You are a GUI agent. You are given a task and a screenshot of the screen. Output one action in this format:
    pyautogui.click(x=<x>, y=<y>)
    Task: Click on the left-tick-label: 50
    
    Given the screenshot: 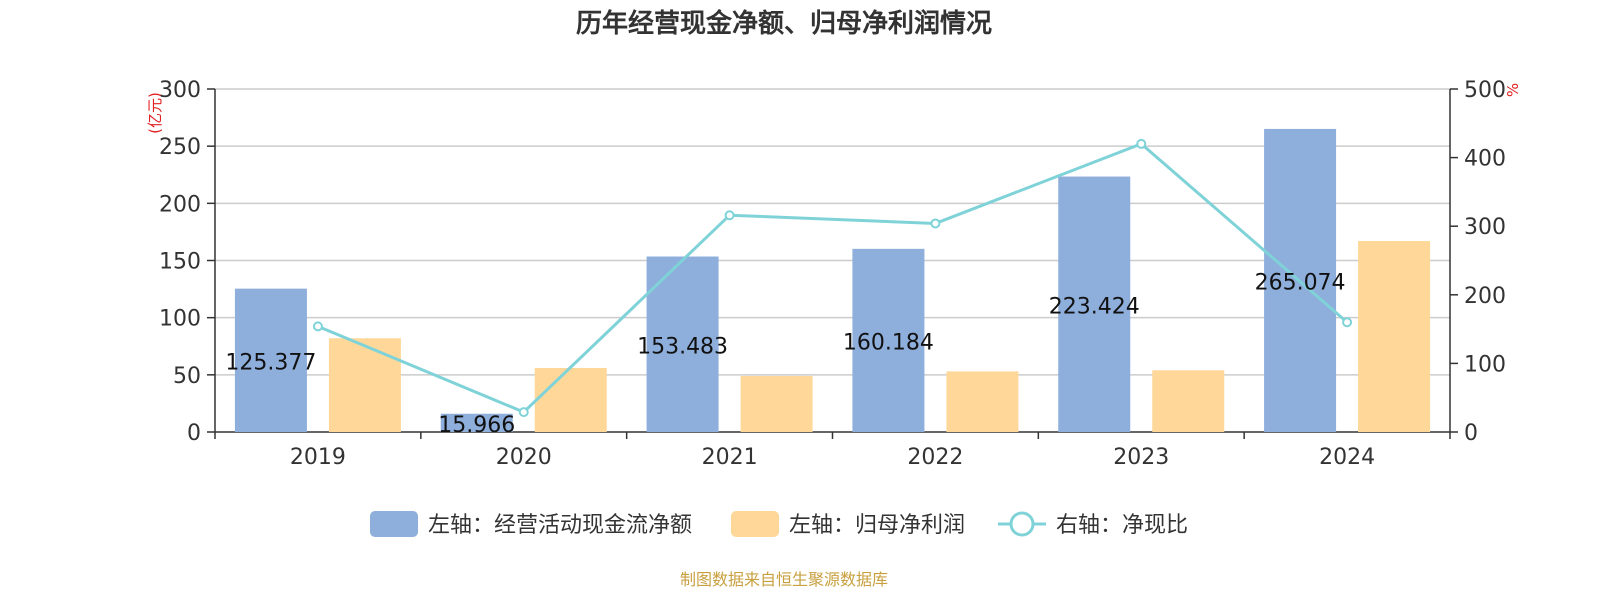 What is the action you would take?
    pyautogui.click(x=187, y=376)
    